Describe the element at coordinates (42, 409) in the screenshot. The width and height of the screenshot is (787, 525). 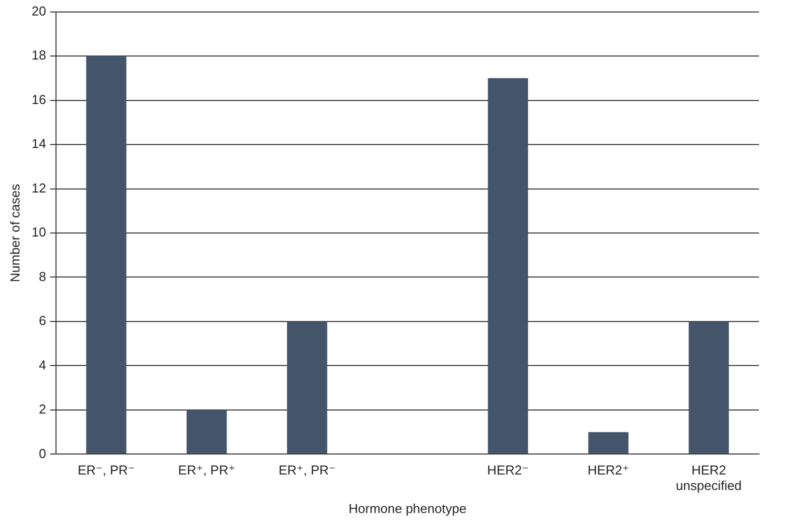
I see `y-tick-label: 2` at that location.